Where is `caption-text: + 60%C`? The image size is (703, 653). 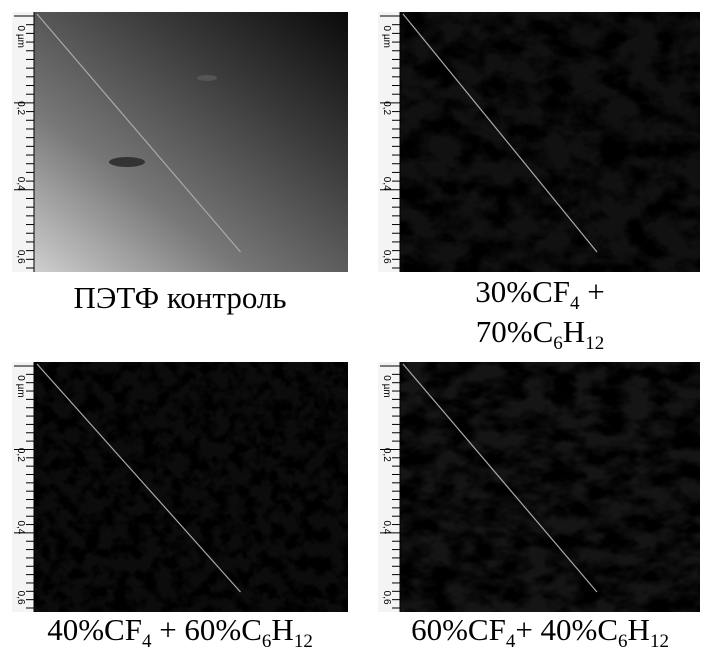
caption-text: + 60%C is located at coordinates (206, 629).